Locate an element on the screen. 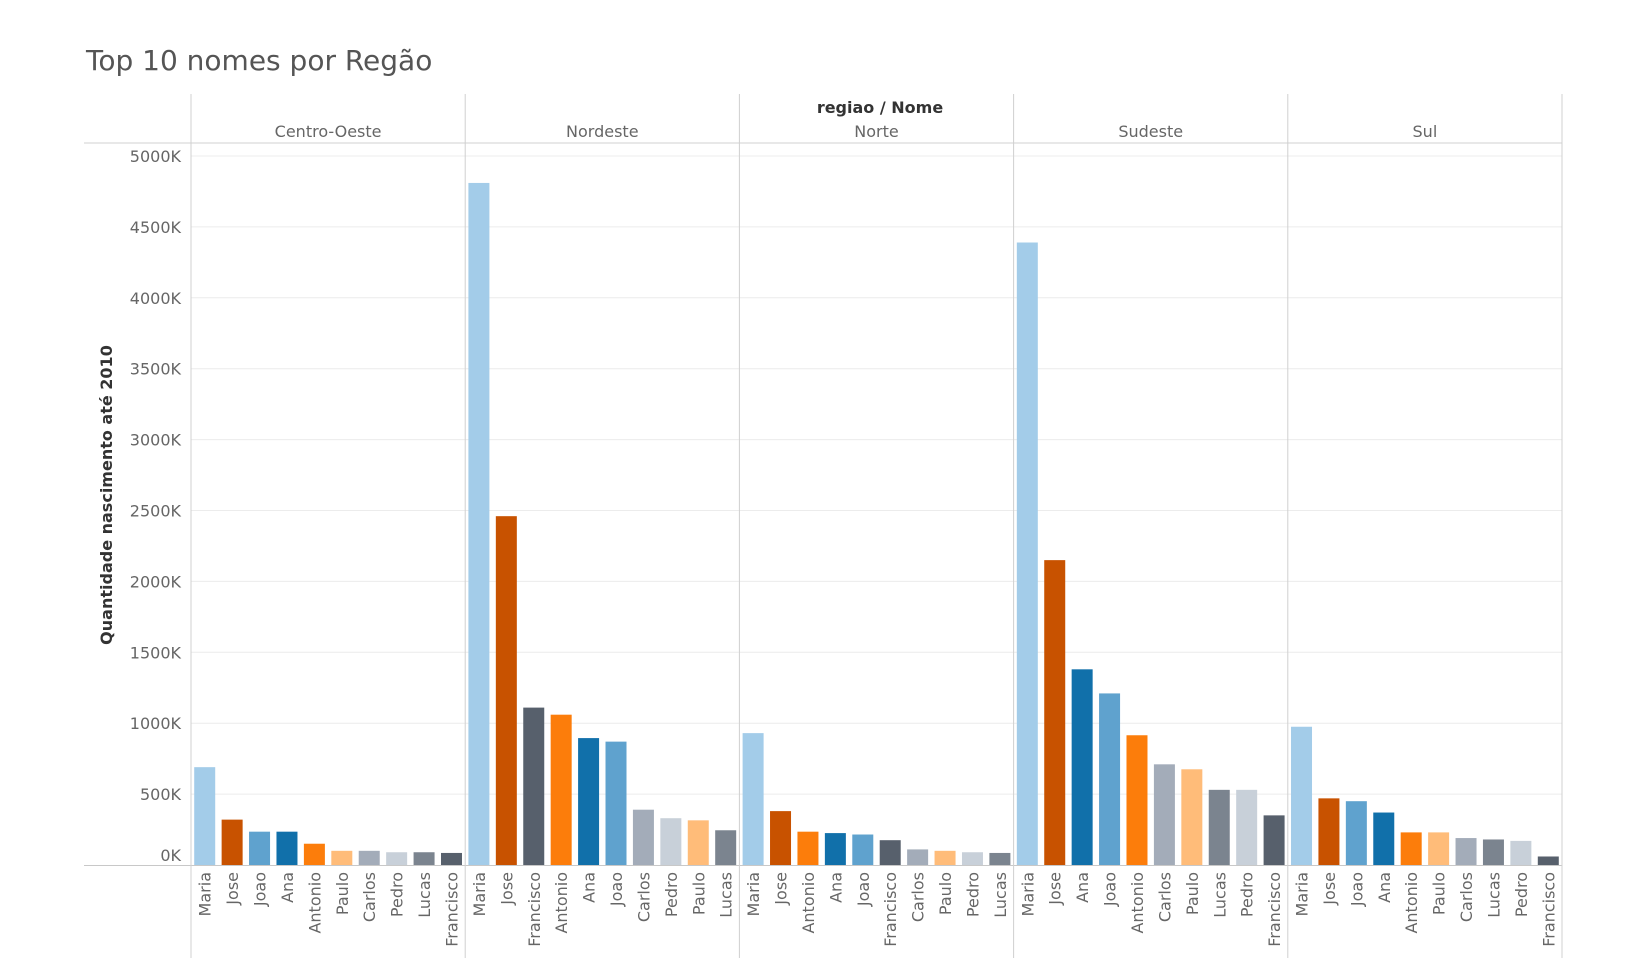  y-tick-label: 1500K is located at coordinates (156, 652).